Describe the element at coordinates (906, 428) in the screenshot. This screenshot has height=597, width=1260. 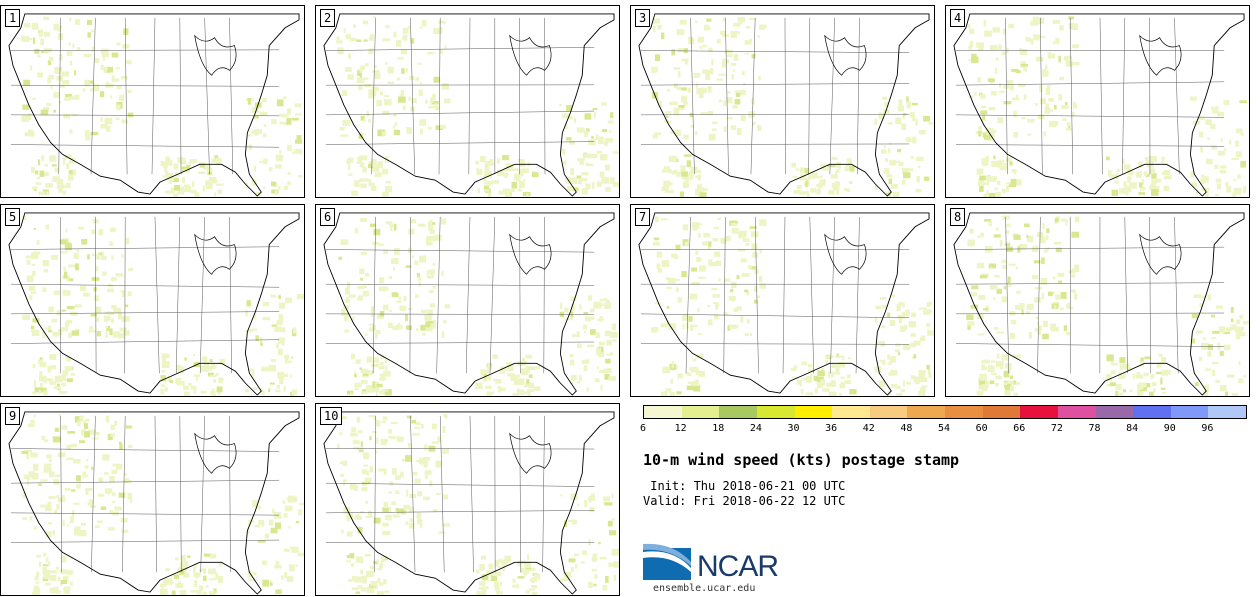
I see `legend-tick-label: 48` at that location.